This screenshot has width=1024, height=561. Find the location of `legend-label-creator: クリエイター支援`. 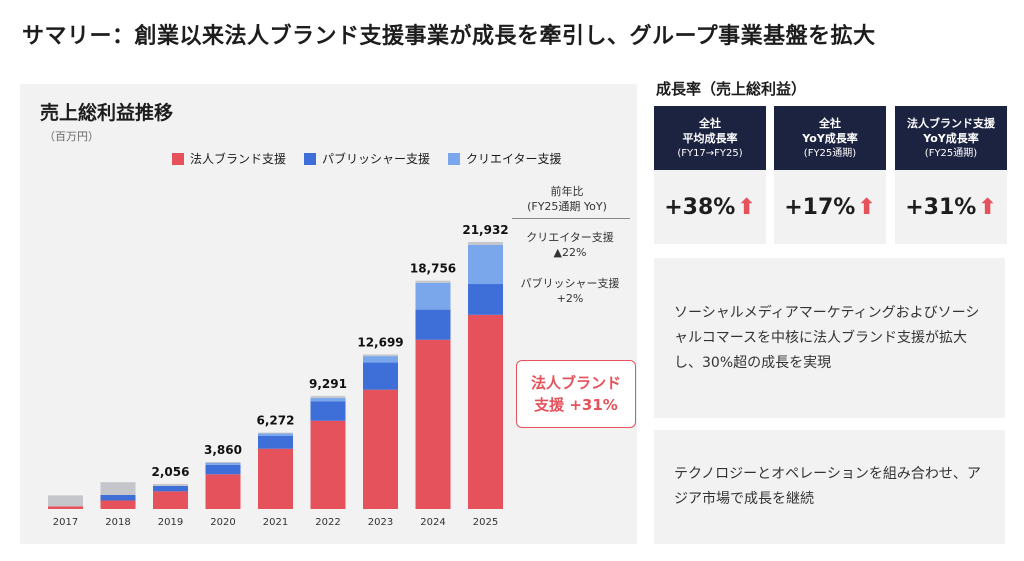

legend-label-creator: クリエイター支援 is located at coordinates (514, 159).